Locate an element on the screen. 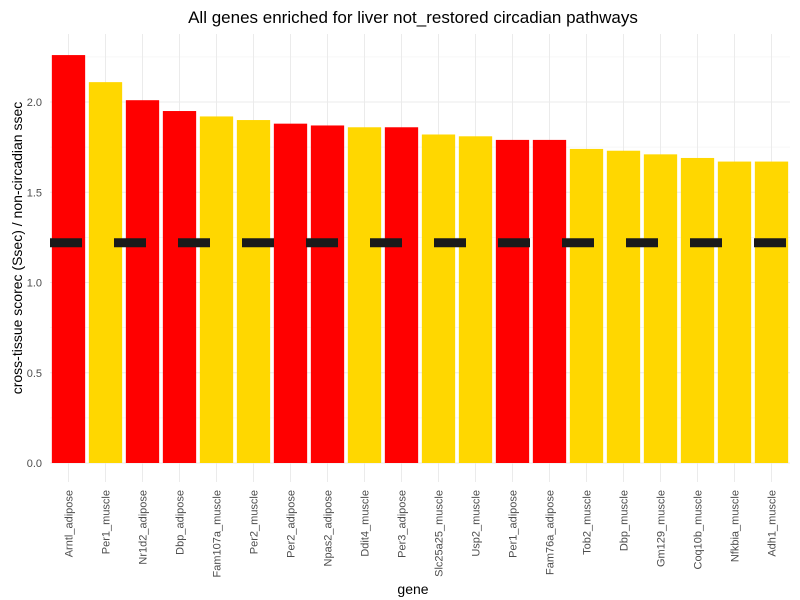 The height and width of the screenshot is (600, 800). y-tick-label: 0.0 is located at coordinates (34, 464).